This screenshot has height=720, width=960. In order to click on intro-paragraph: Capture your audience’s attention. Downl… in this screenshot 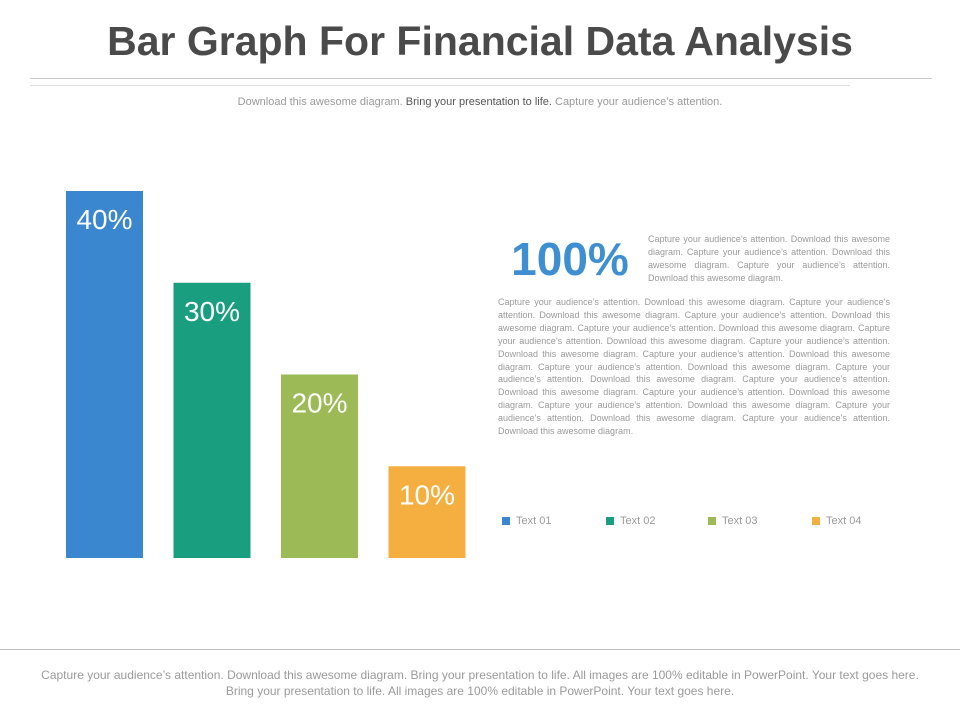, I will do `click(769, 258)`.